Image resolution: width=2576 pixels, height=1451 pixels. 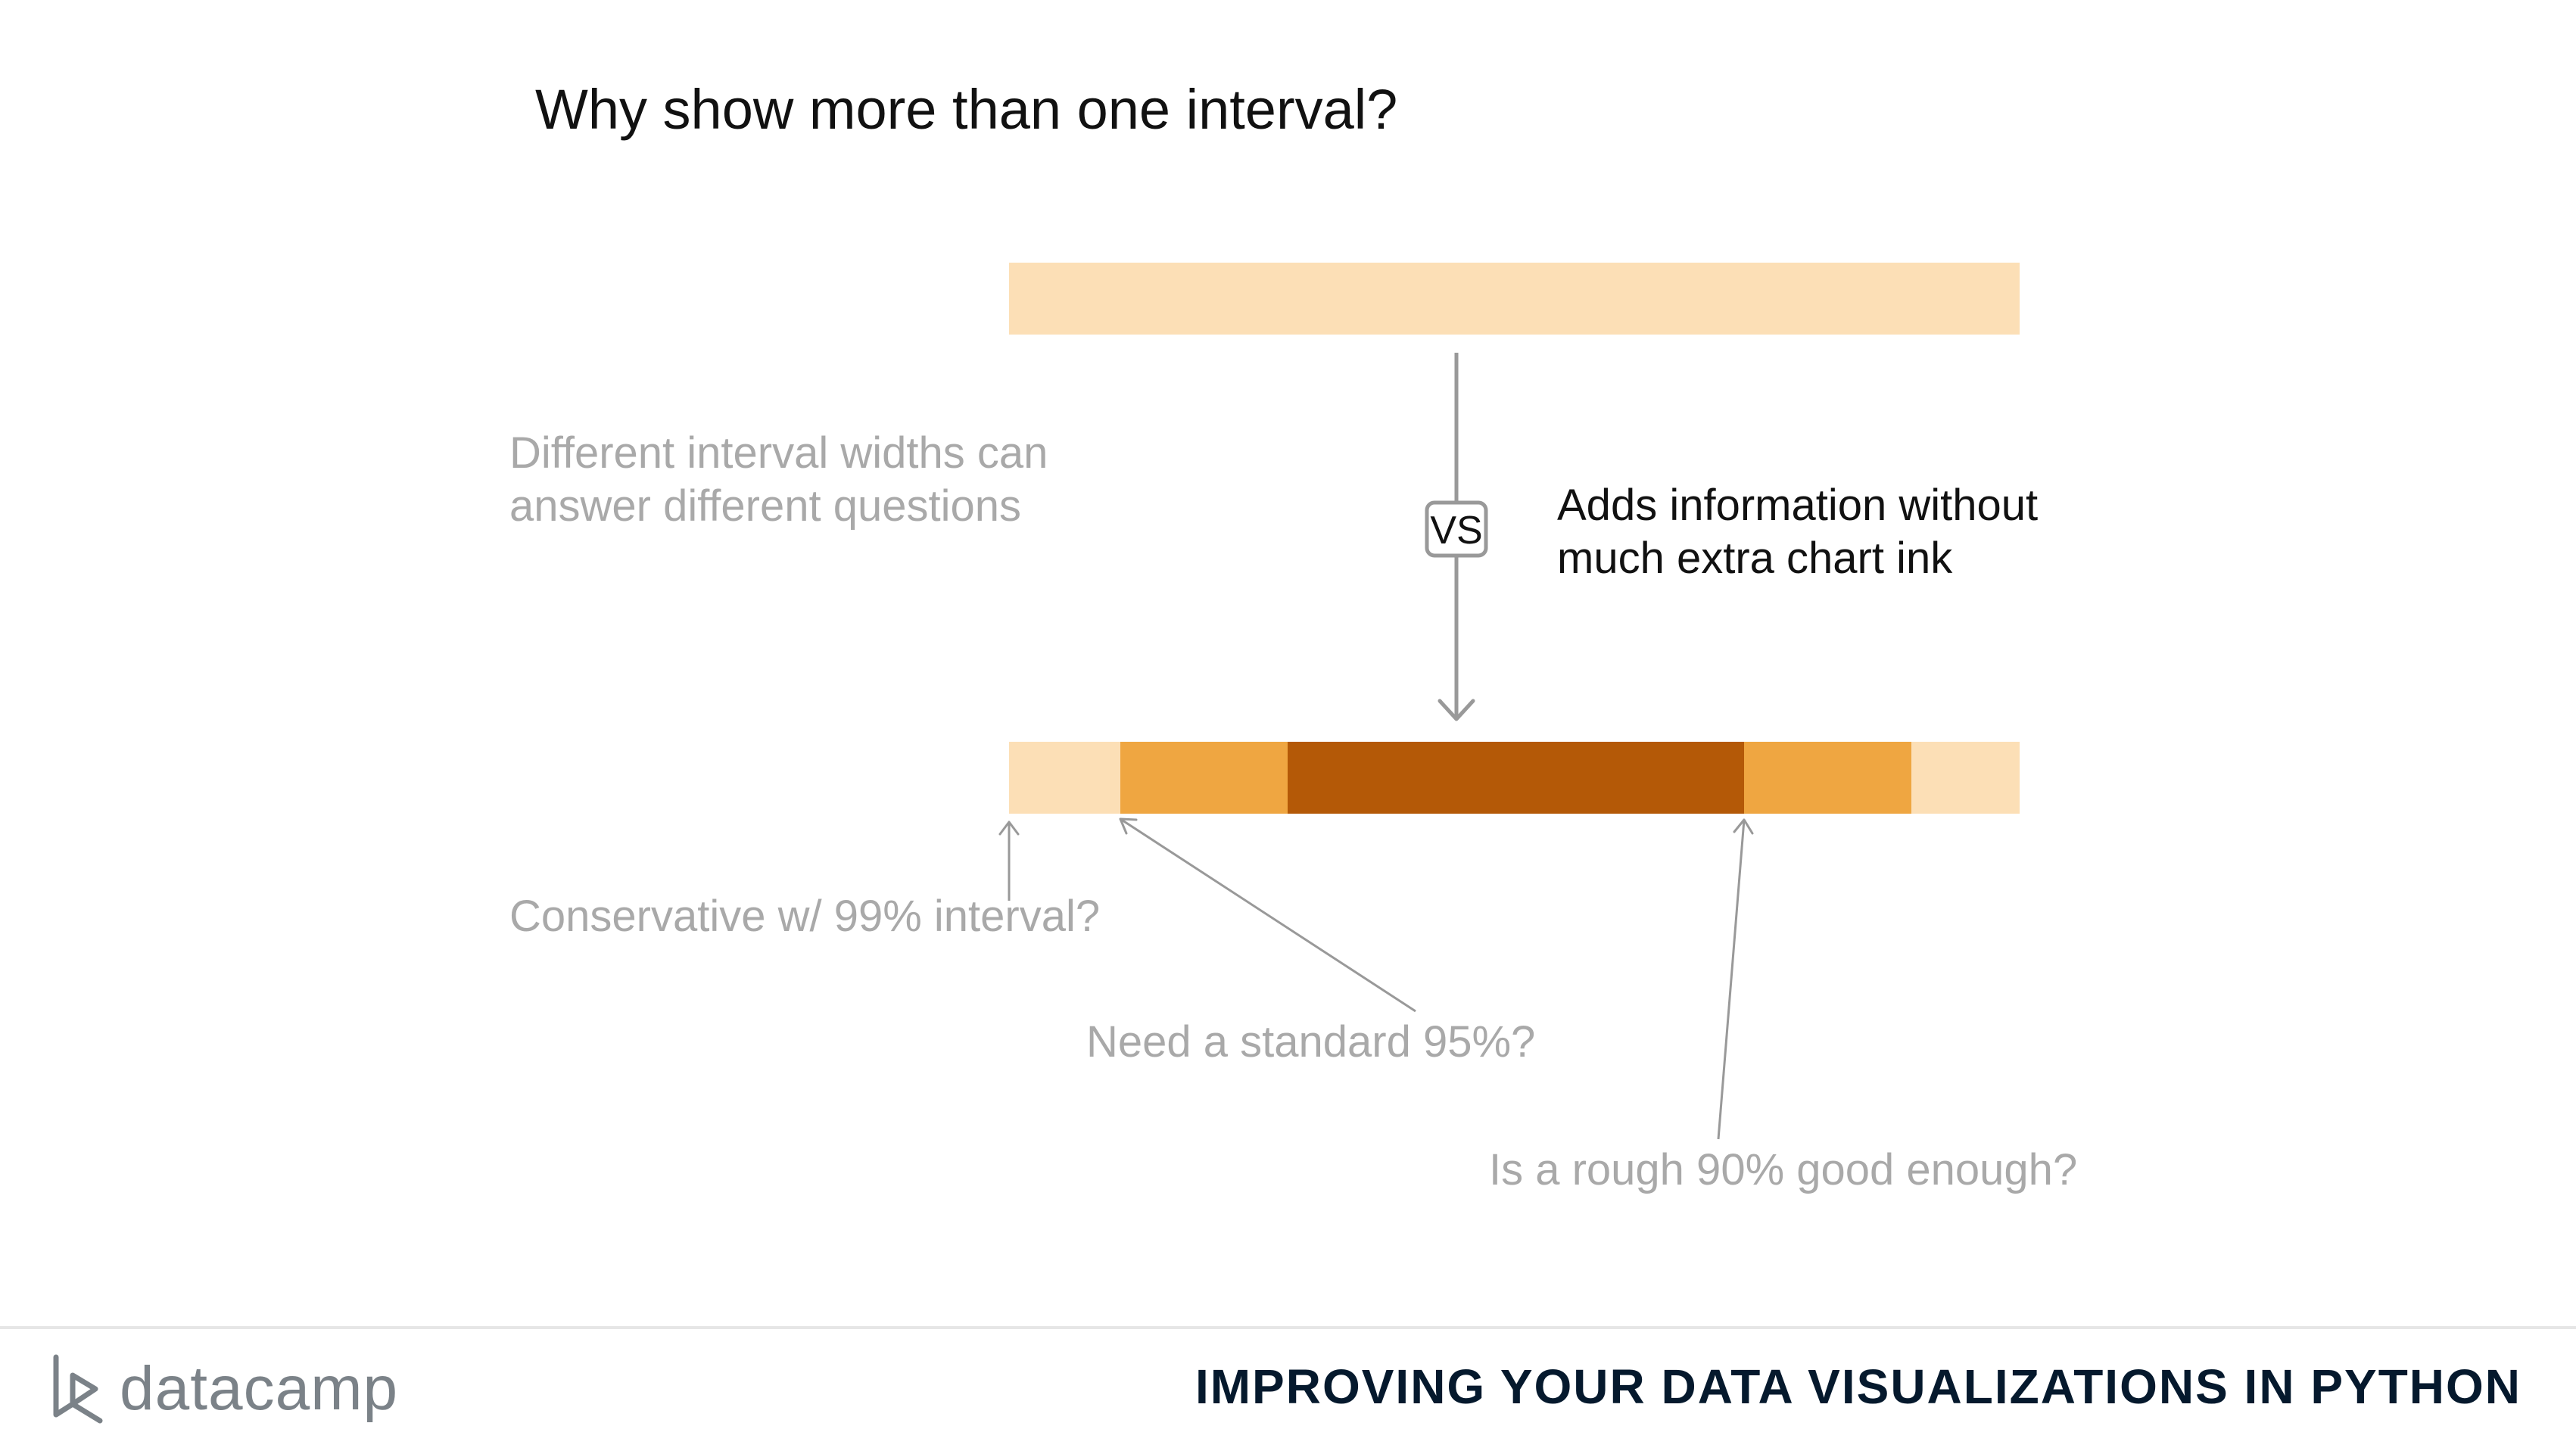 I want to click on vs-box, so click(x=1456, y=529).